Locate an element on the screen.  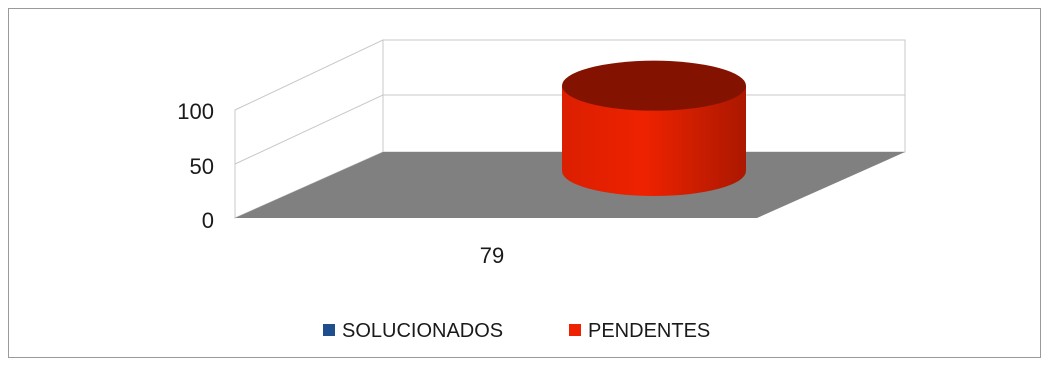
bars-layer is located at coordinates (654, 128).